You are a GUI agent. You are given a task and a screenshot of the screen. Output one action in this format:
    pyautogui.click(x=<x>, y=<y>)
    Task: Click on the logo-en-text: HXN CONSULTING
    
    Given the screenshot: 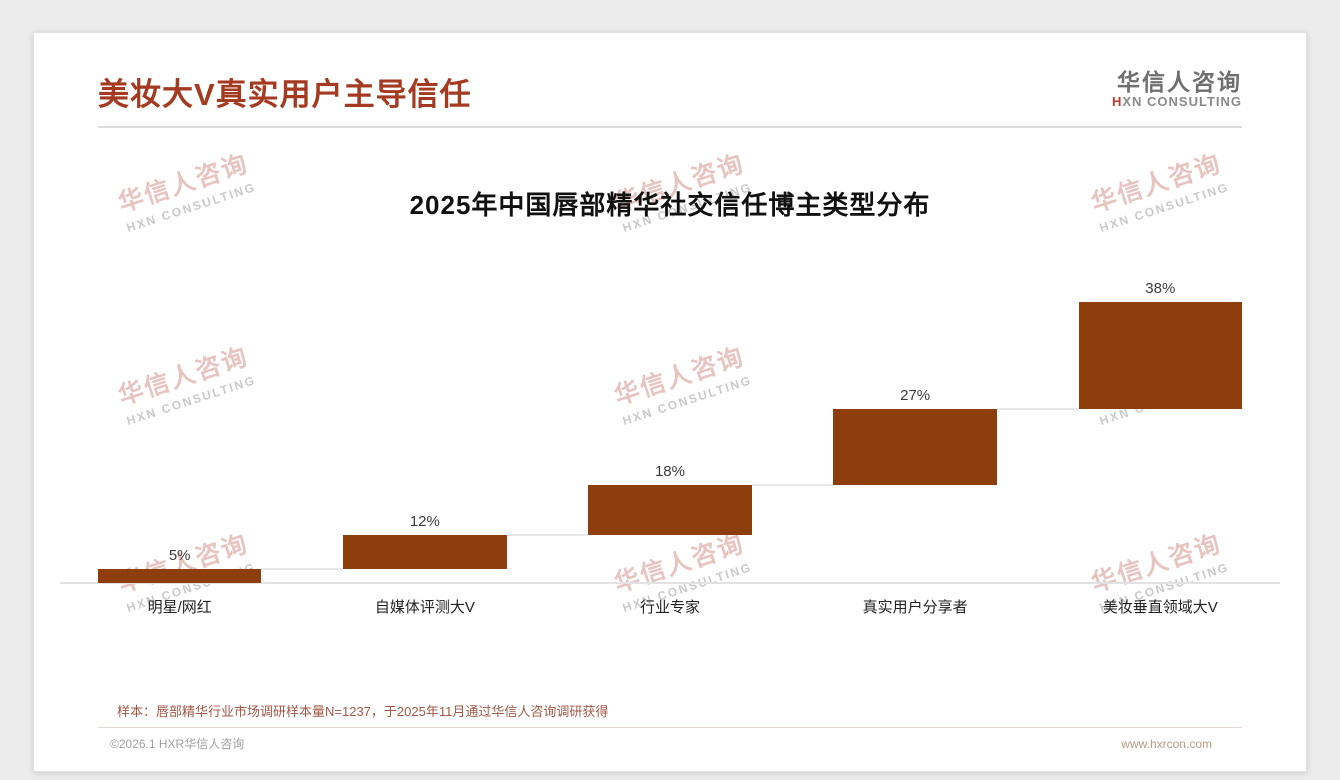 What is the action you would take?
    pyautogui.click(x=1176, y=102)
    